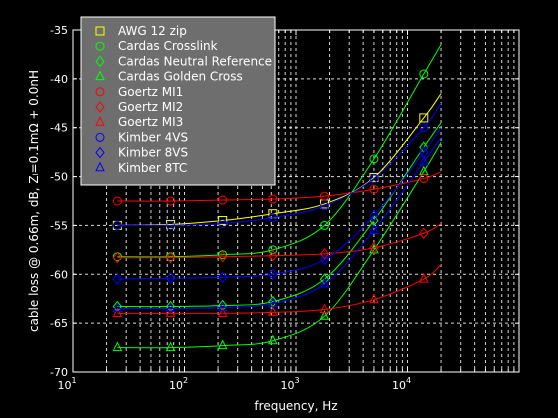  Describe the element at coordinates (59, 274) in the screenshot. I see `y-tick-label: -60` at that location.